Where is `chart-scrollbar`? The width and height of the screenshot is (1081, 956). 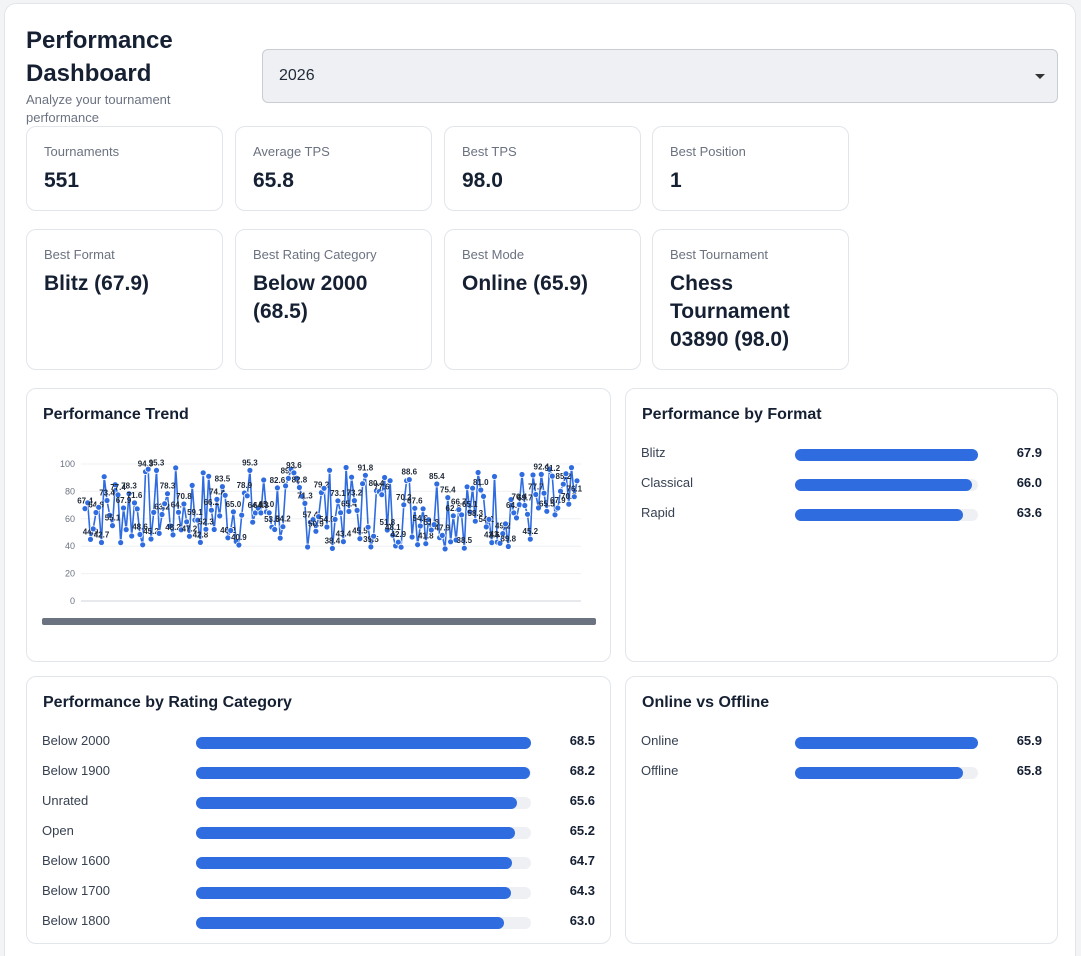 chart-scrollbar is located at coordinates (319, 621).